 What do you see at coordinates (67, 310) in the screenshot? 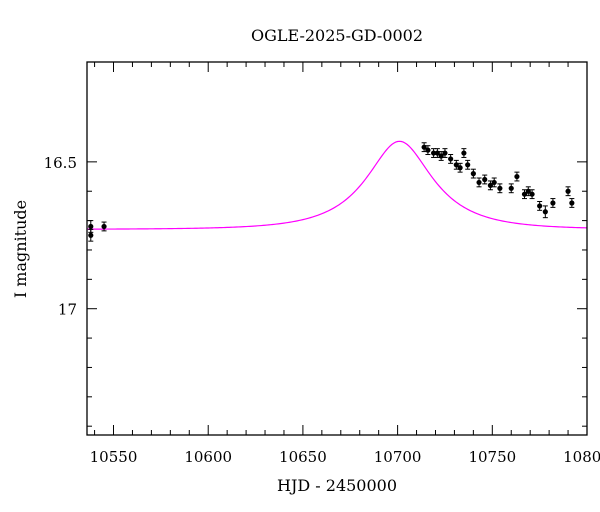
I see `y-tick-label: 17` at bounding box center [67, 310].